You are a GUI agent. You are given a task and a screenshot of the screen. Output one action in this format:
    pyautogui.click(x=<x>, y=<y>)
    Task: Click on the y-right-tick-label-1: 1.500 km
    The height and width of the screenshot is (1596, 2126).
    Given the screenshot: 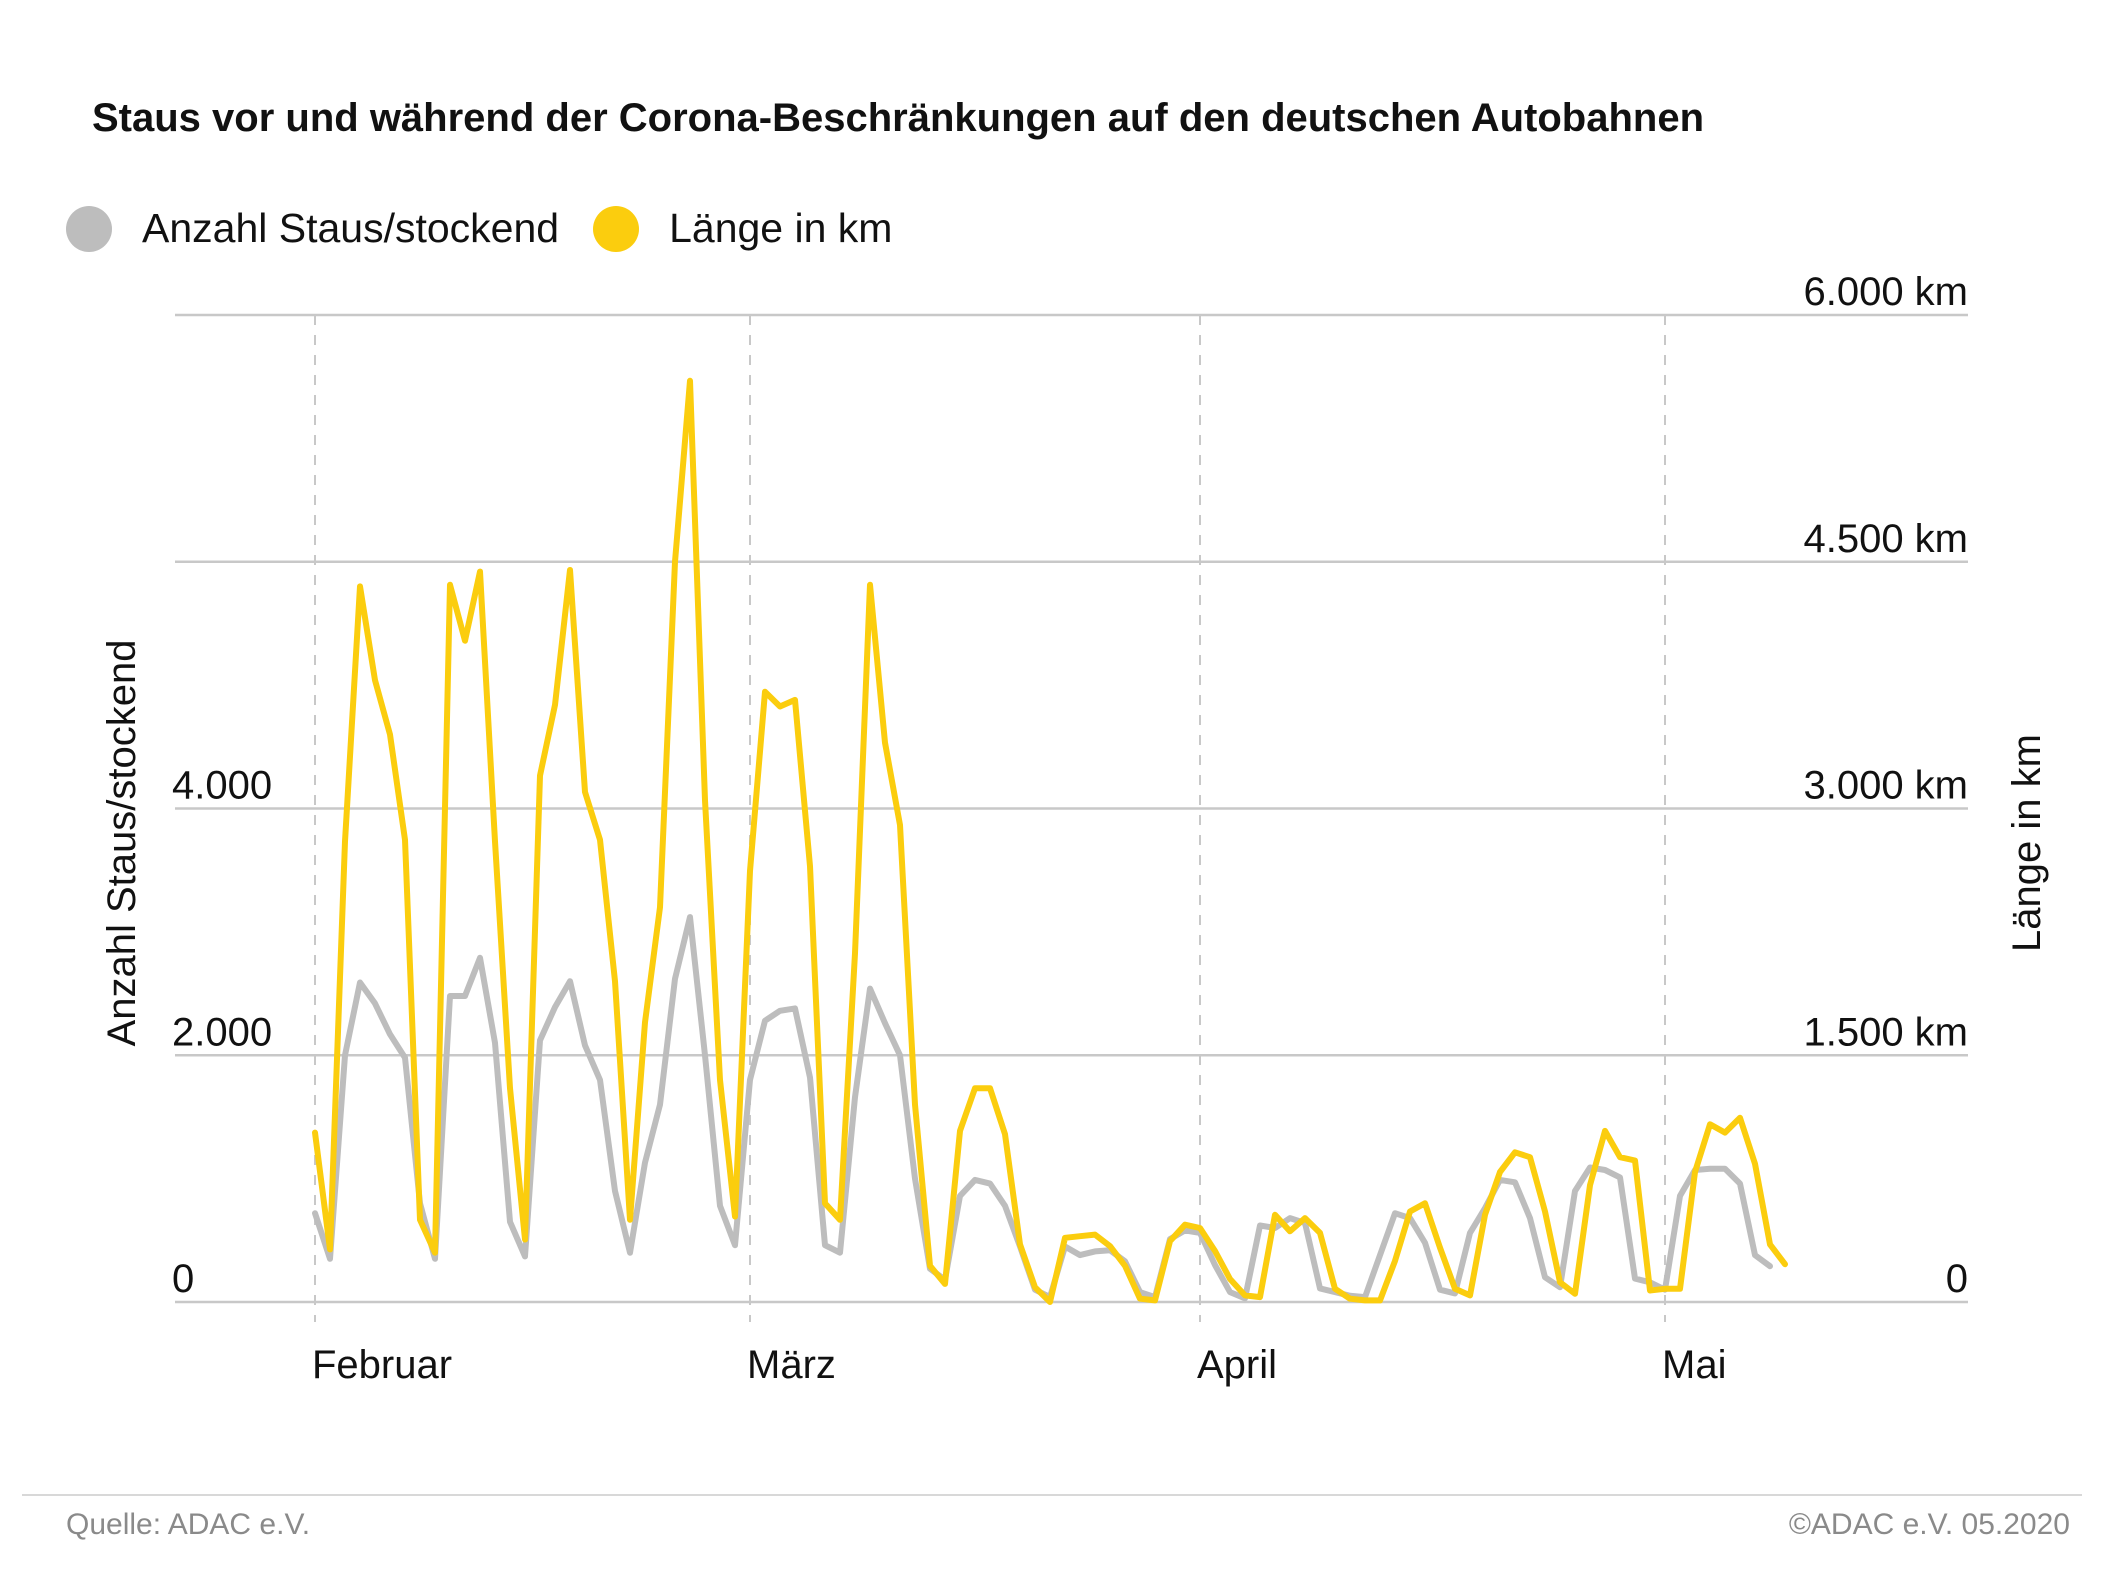 What is the action you would take?
    pyautogui.click(x=1885, y=1032)
    